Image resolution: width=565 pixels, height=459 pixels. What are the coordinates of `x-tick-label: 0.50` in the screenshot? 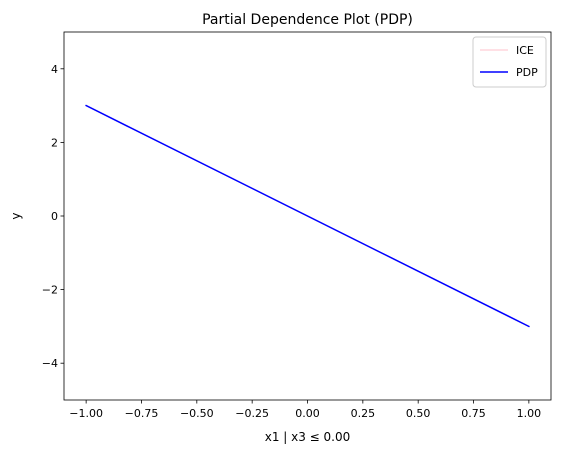 It's located at (418, 413).